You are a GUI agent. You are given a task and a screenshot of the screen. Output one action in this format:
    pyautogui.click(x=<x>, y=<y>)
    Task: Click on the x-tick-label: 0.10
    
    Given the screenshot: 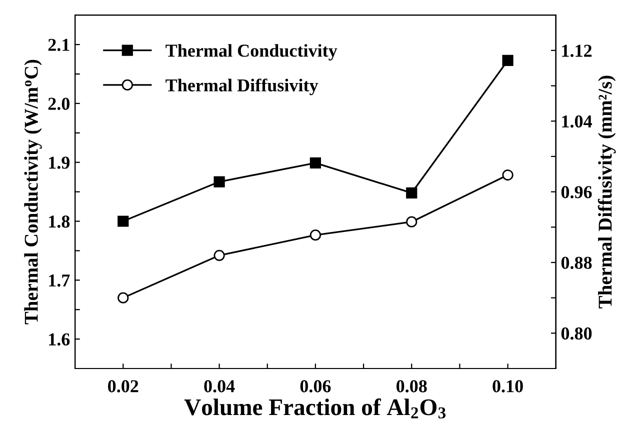 What is the action you would take?
    pyautogui.click(x=507, y=386)
    